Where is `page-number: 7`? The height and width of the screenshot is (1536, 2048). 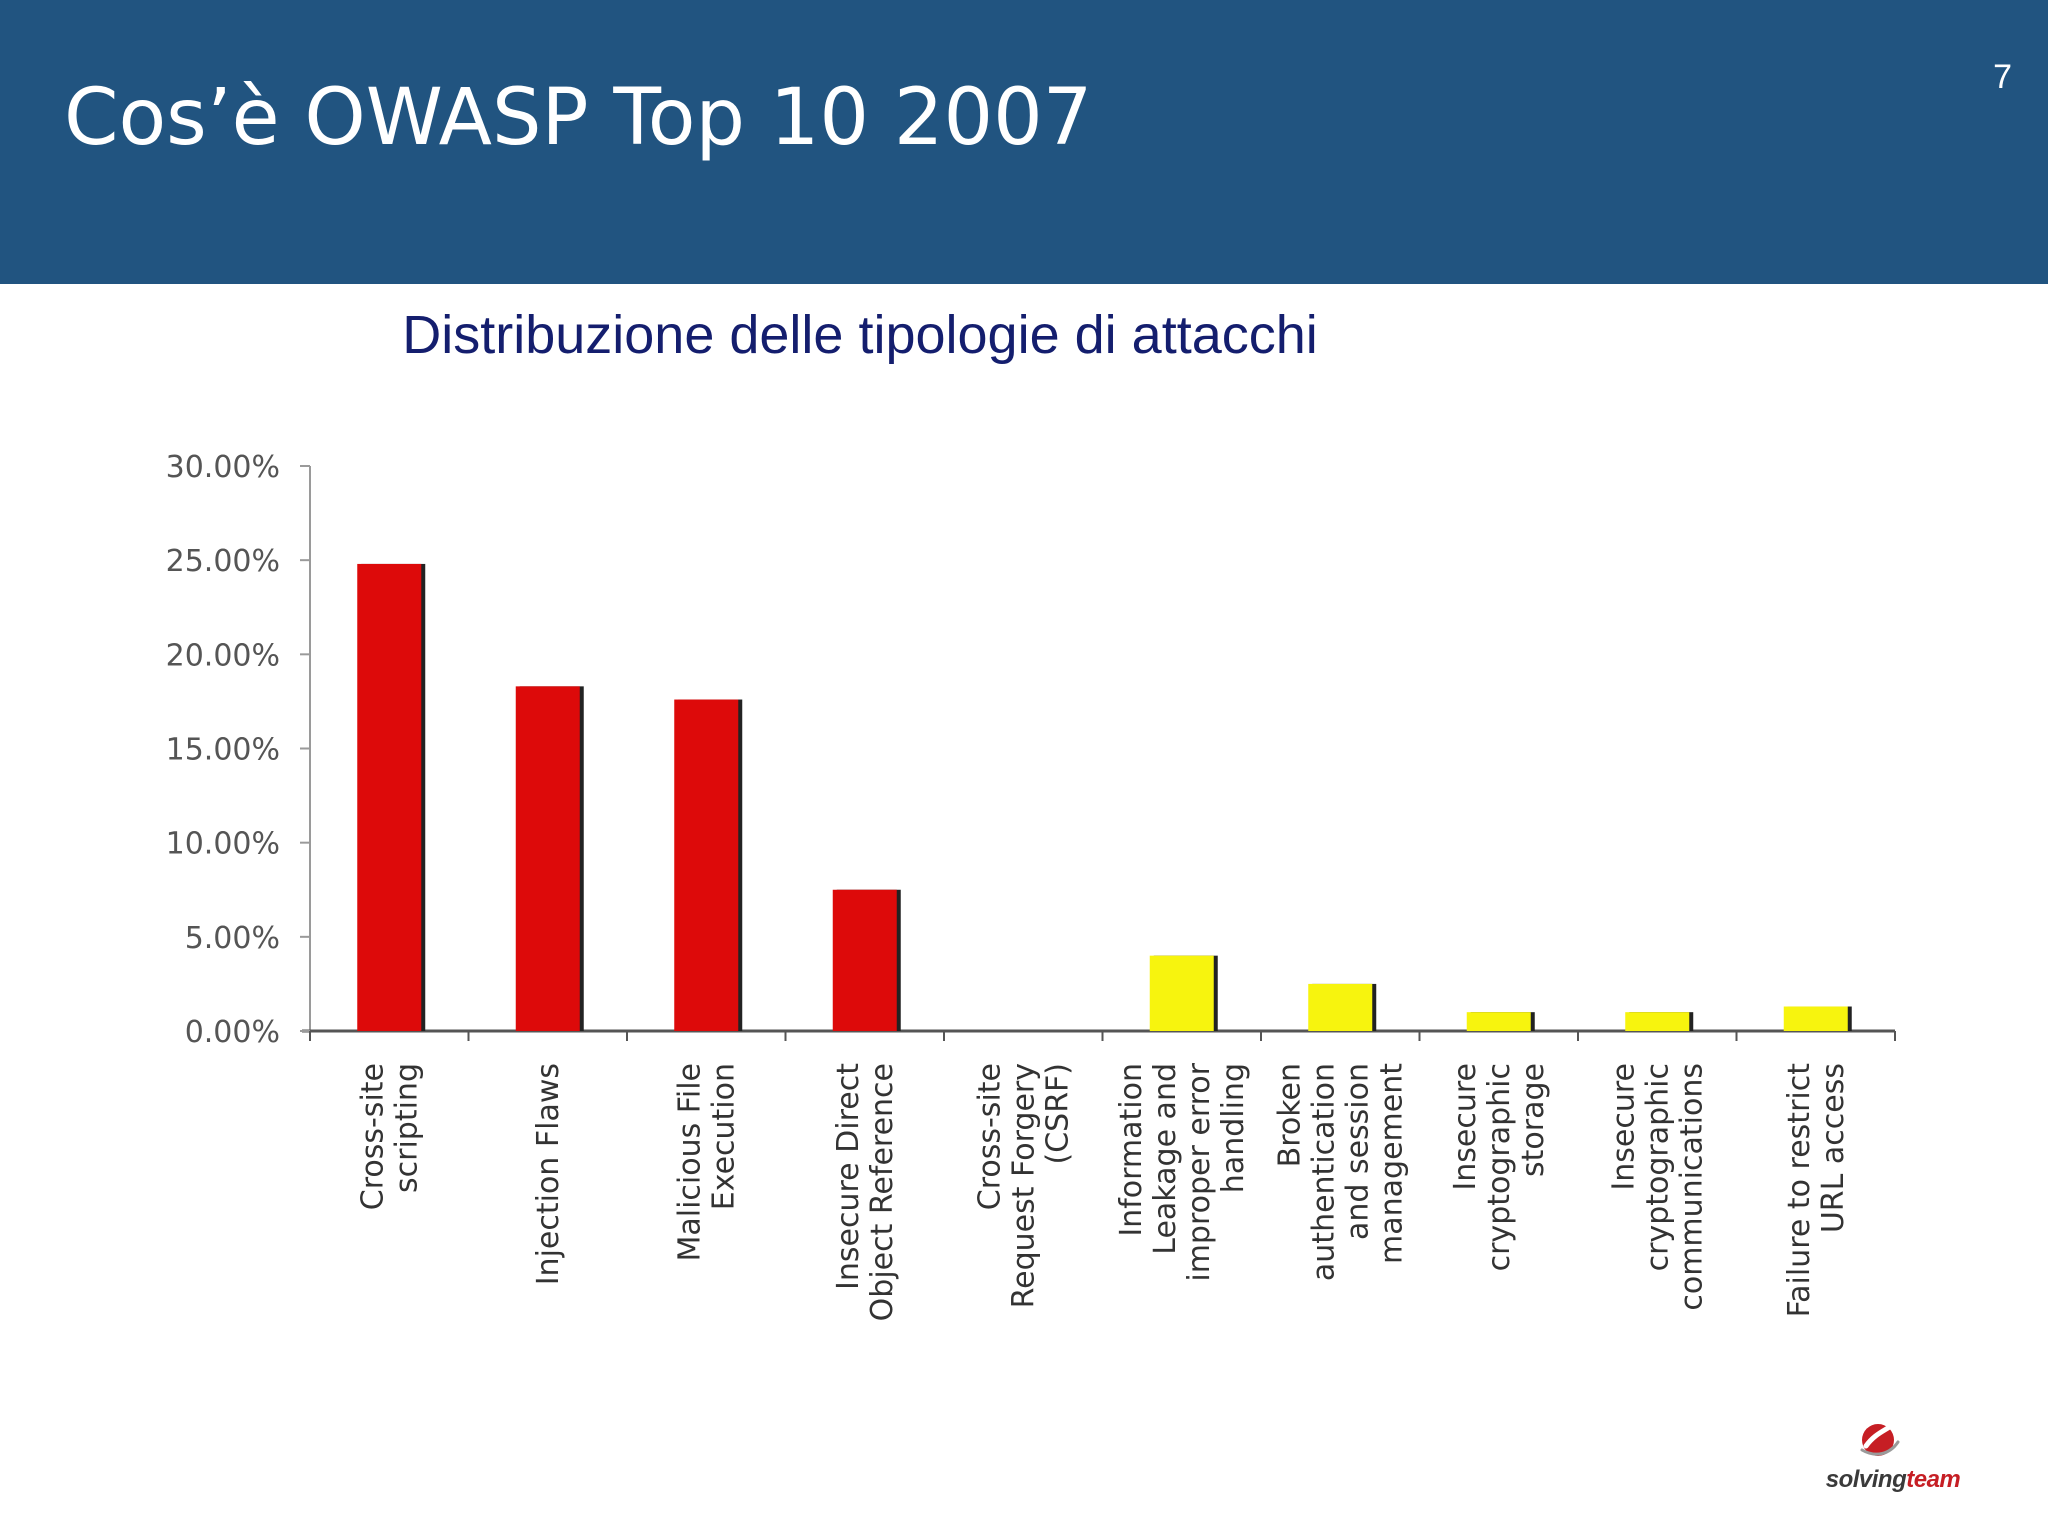
page-number: 7 is located at coordinates (2002, 77).